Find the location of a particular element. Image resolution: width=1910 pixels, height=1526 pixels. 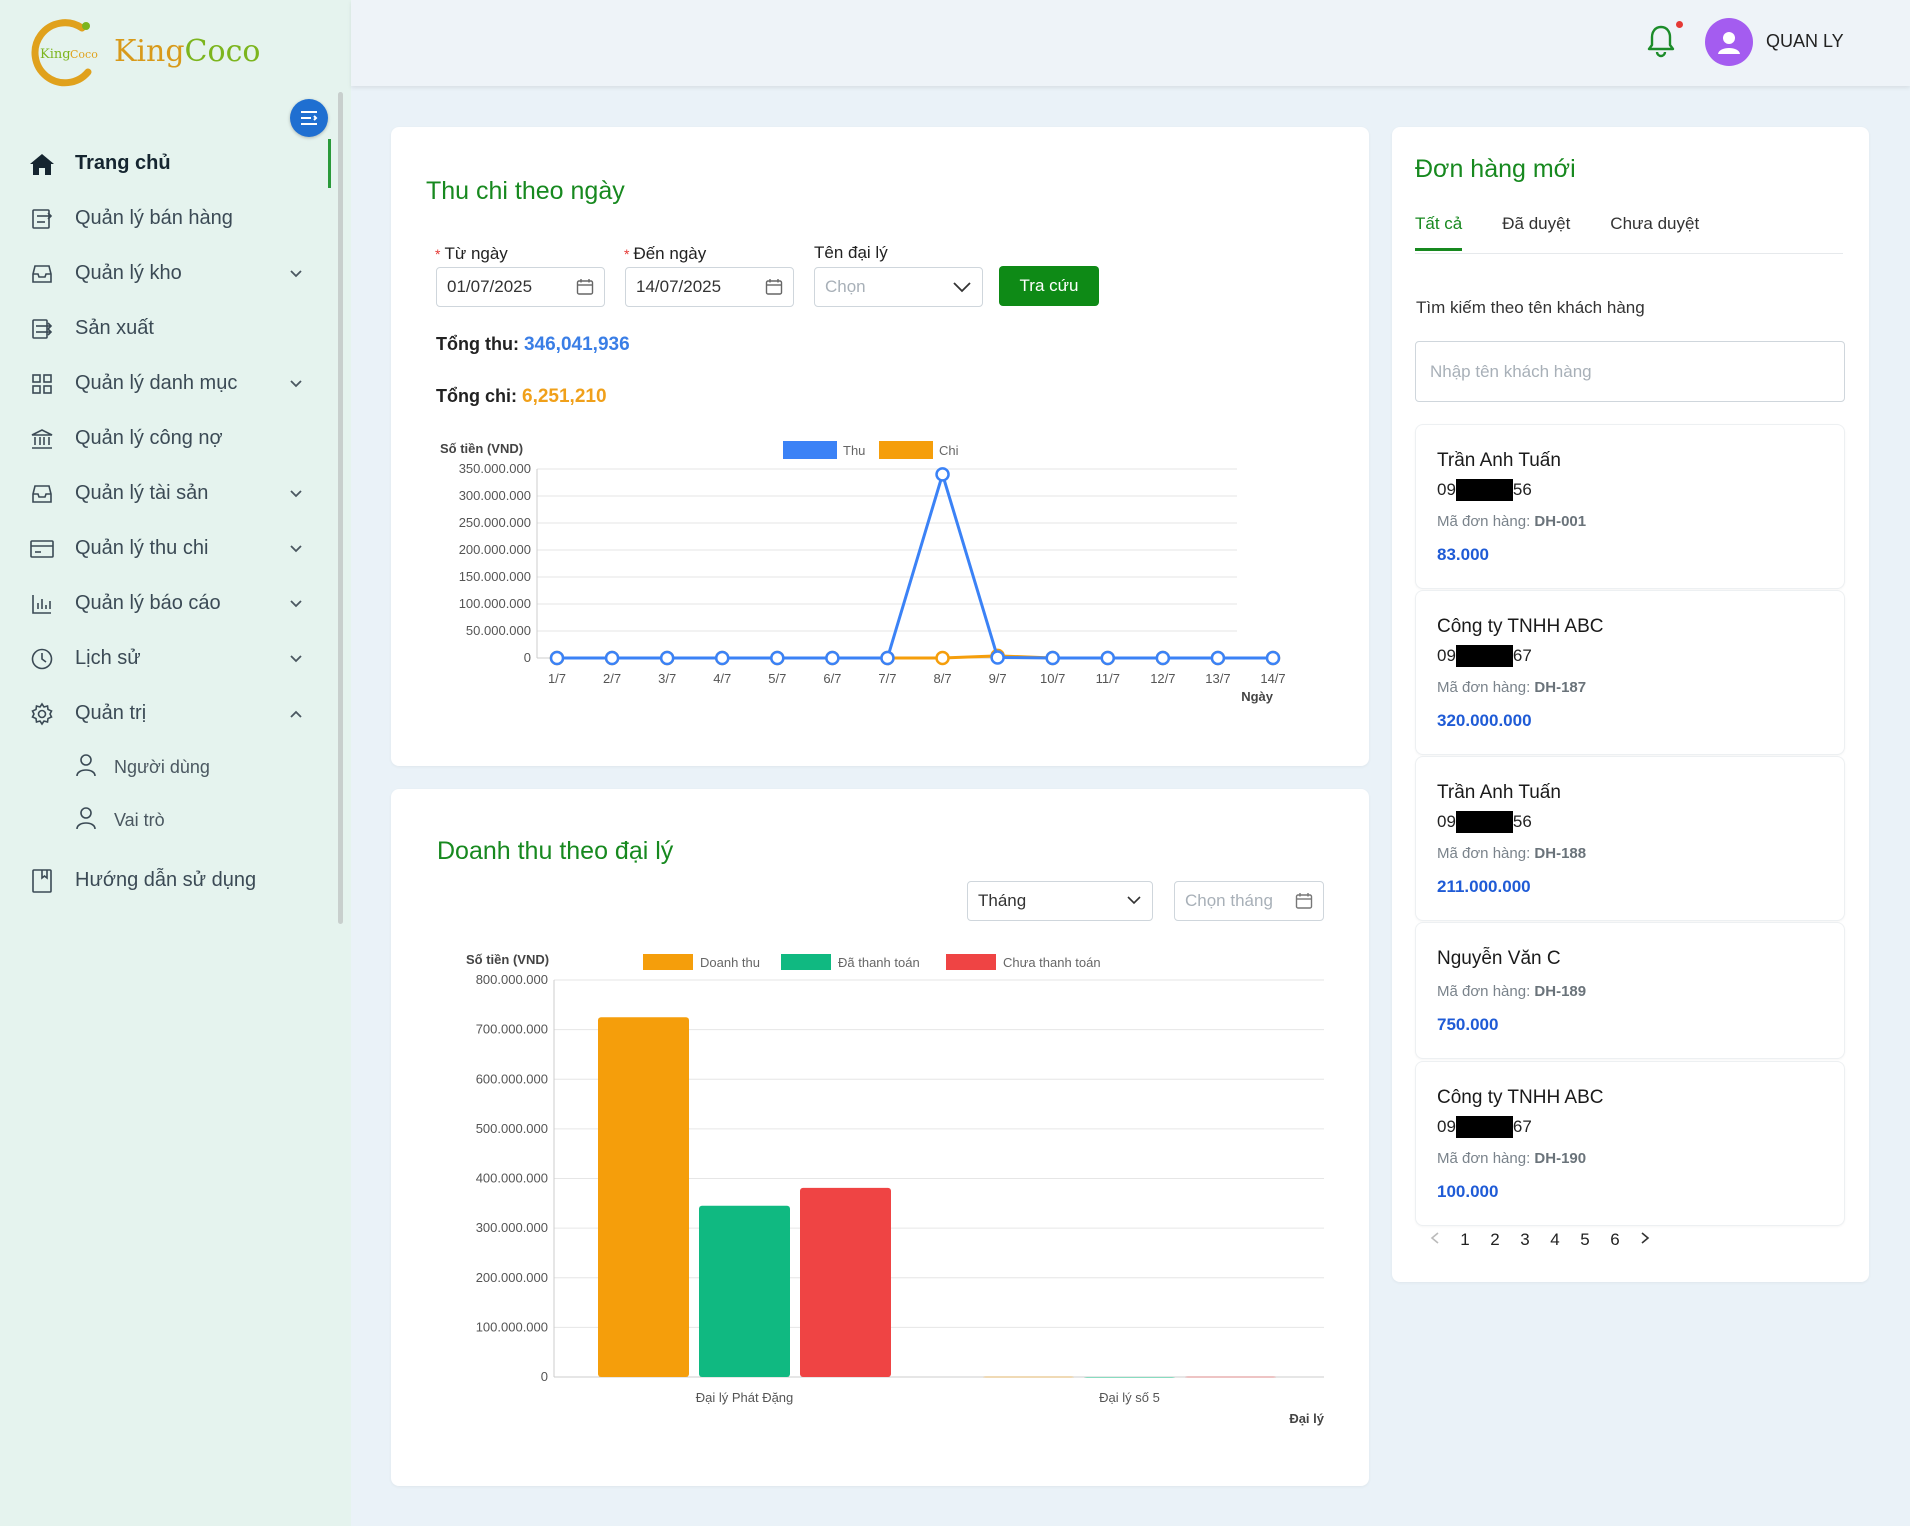

sidebar-item: Quản lý báo cáo is located at coordinates (165, 603).